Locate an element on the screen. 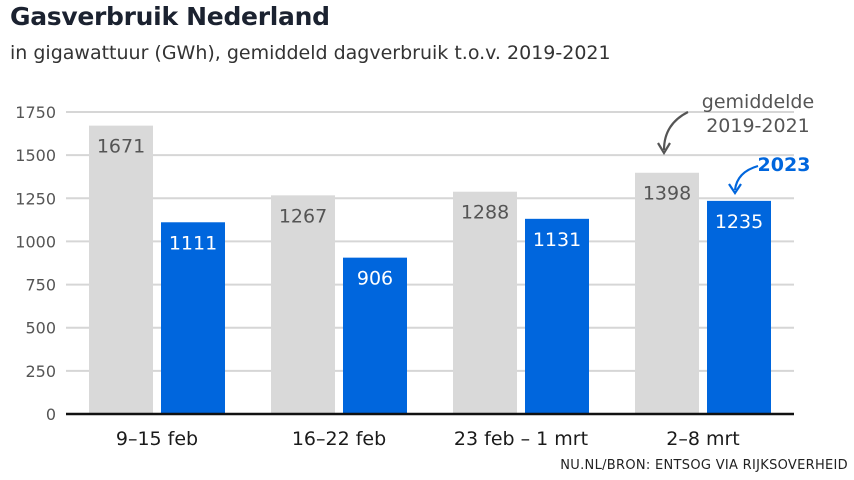  y-tick-label: 750 is located at coordinates (40, 285).